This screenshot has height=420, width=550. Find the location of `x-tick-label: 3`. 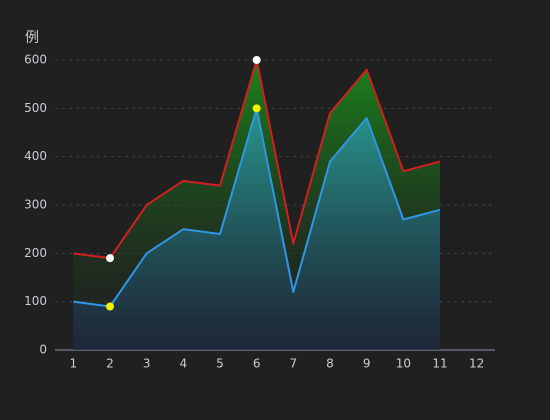

x-tick-label: 3 is located at coordinates (147, 364).